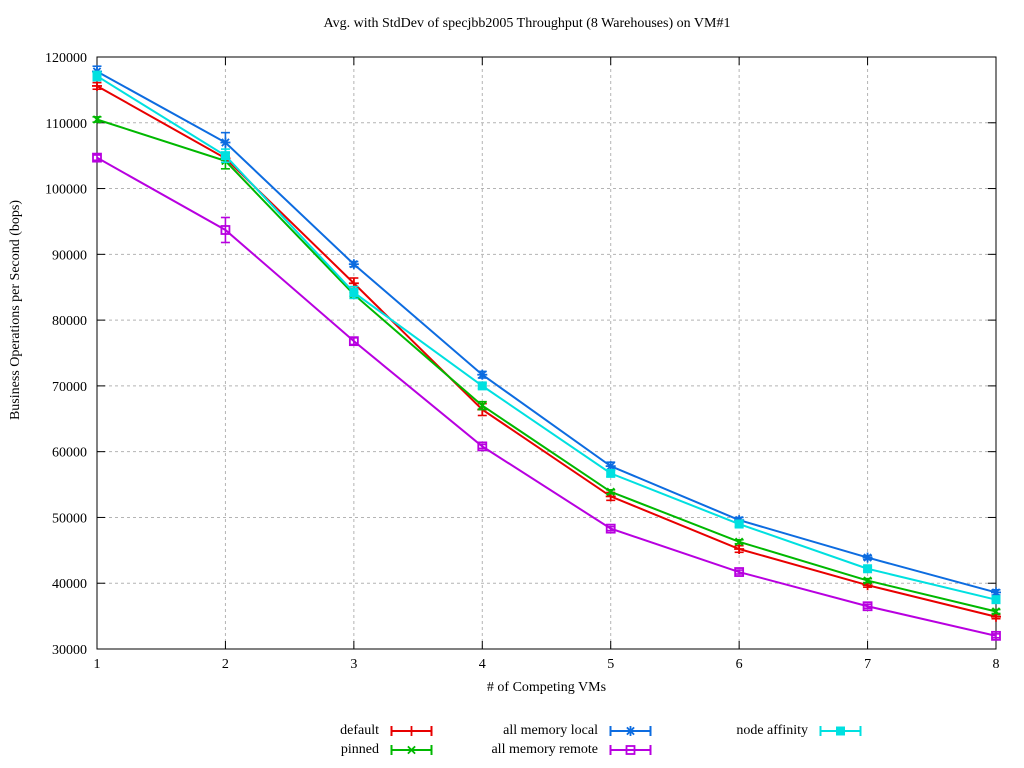  What do you see at coordinates (867, 664) in the screenshot?
I see `x-tick-label: 7` at bounding box center [867, 664].